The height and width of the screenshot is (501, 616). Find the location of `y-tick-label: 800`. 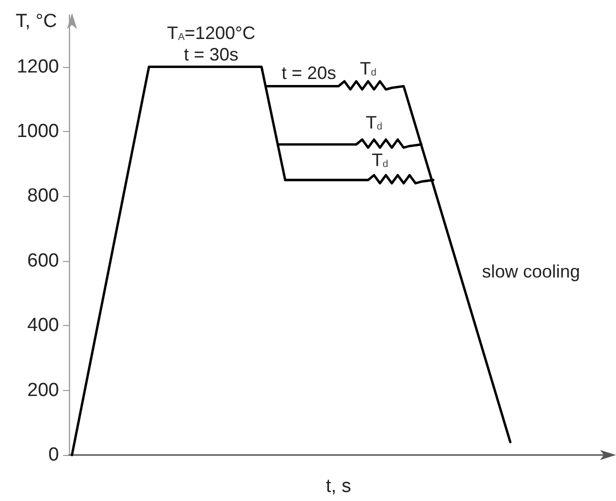

y-tick-label: 800 is located at coordinates (43, 196).